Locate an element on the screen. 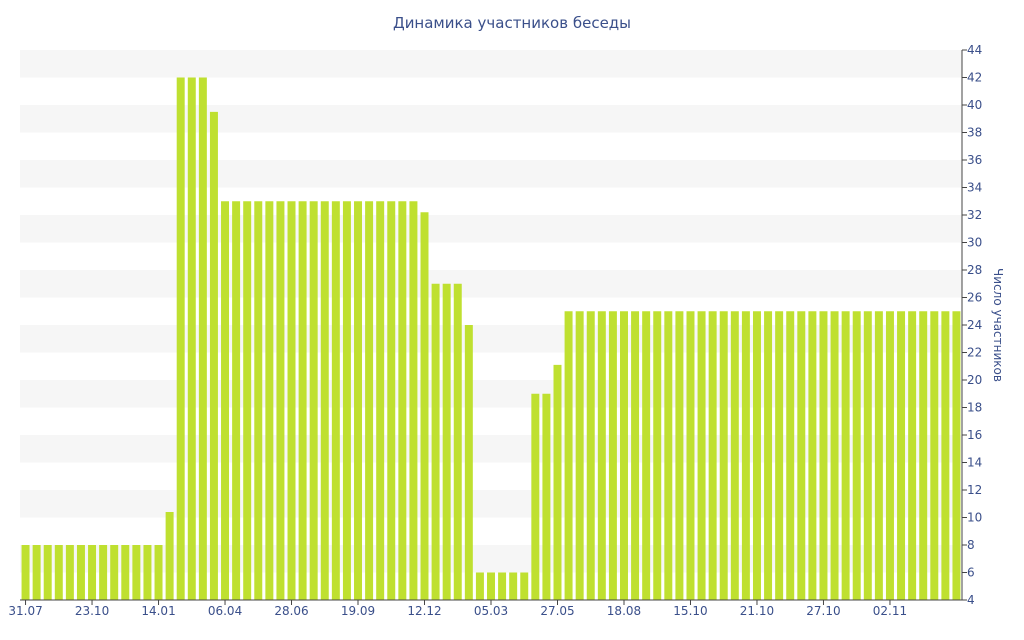  x-tick-label: 15.10 is located at coordinates (690, 611).